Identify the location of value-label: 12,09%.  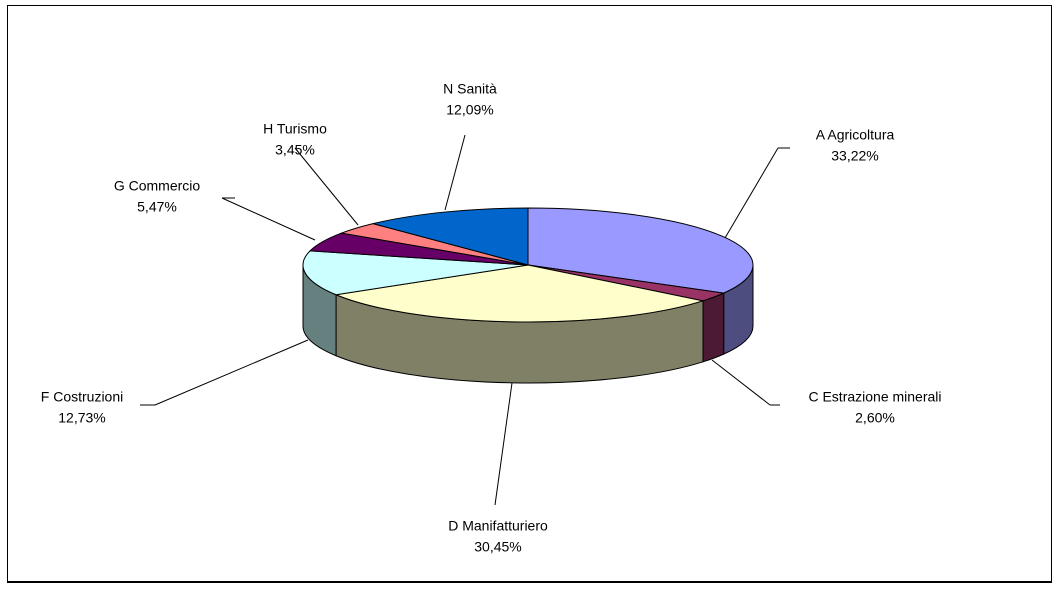
(469, 110).